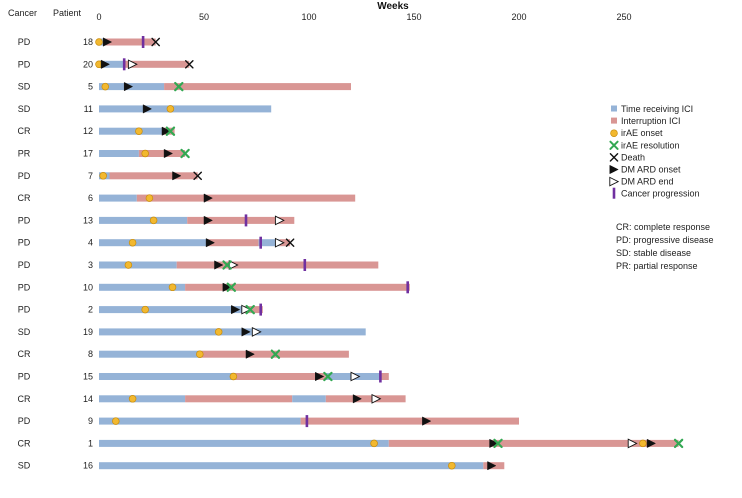 The image size is (742, 498). What do you see at coordinates (192, 332) in the screenshot?
I see `patient-row: SD 19` at bounding box center [192, 332].